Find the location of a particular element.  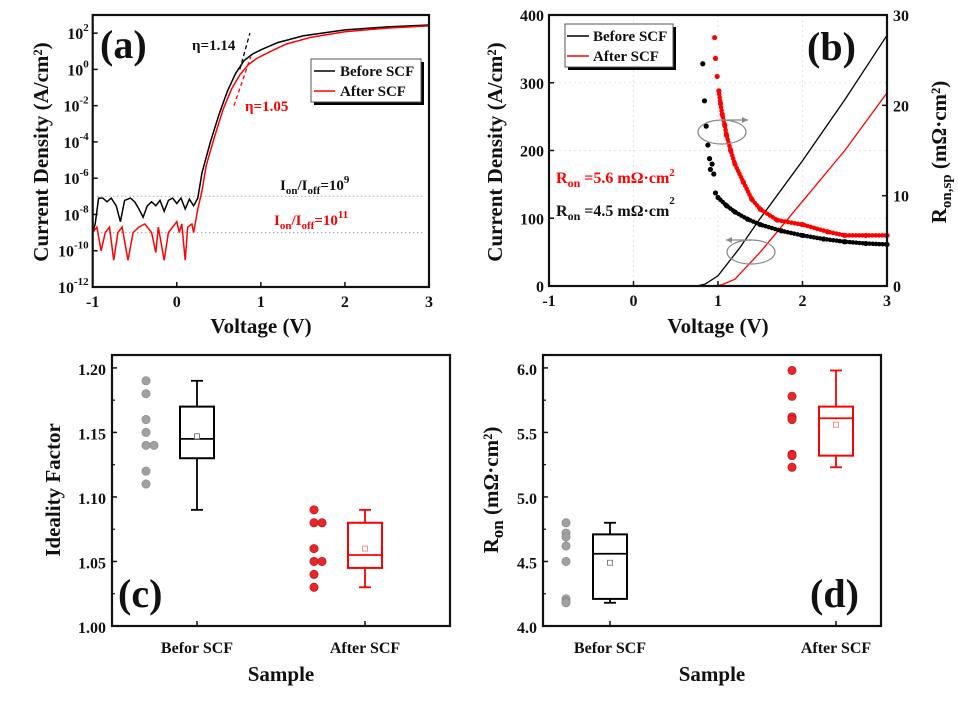

y-tick-label: 4.0 is located at coordinates (527, 628).